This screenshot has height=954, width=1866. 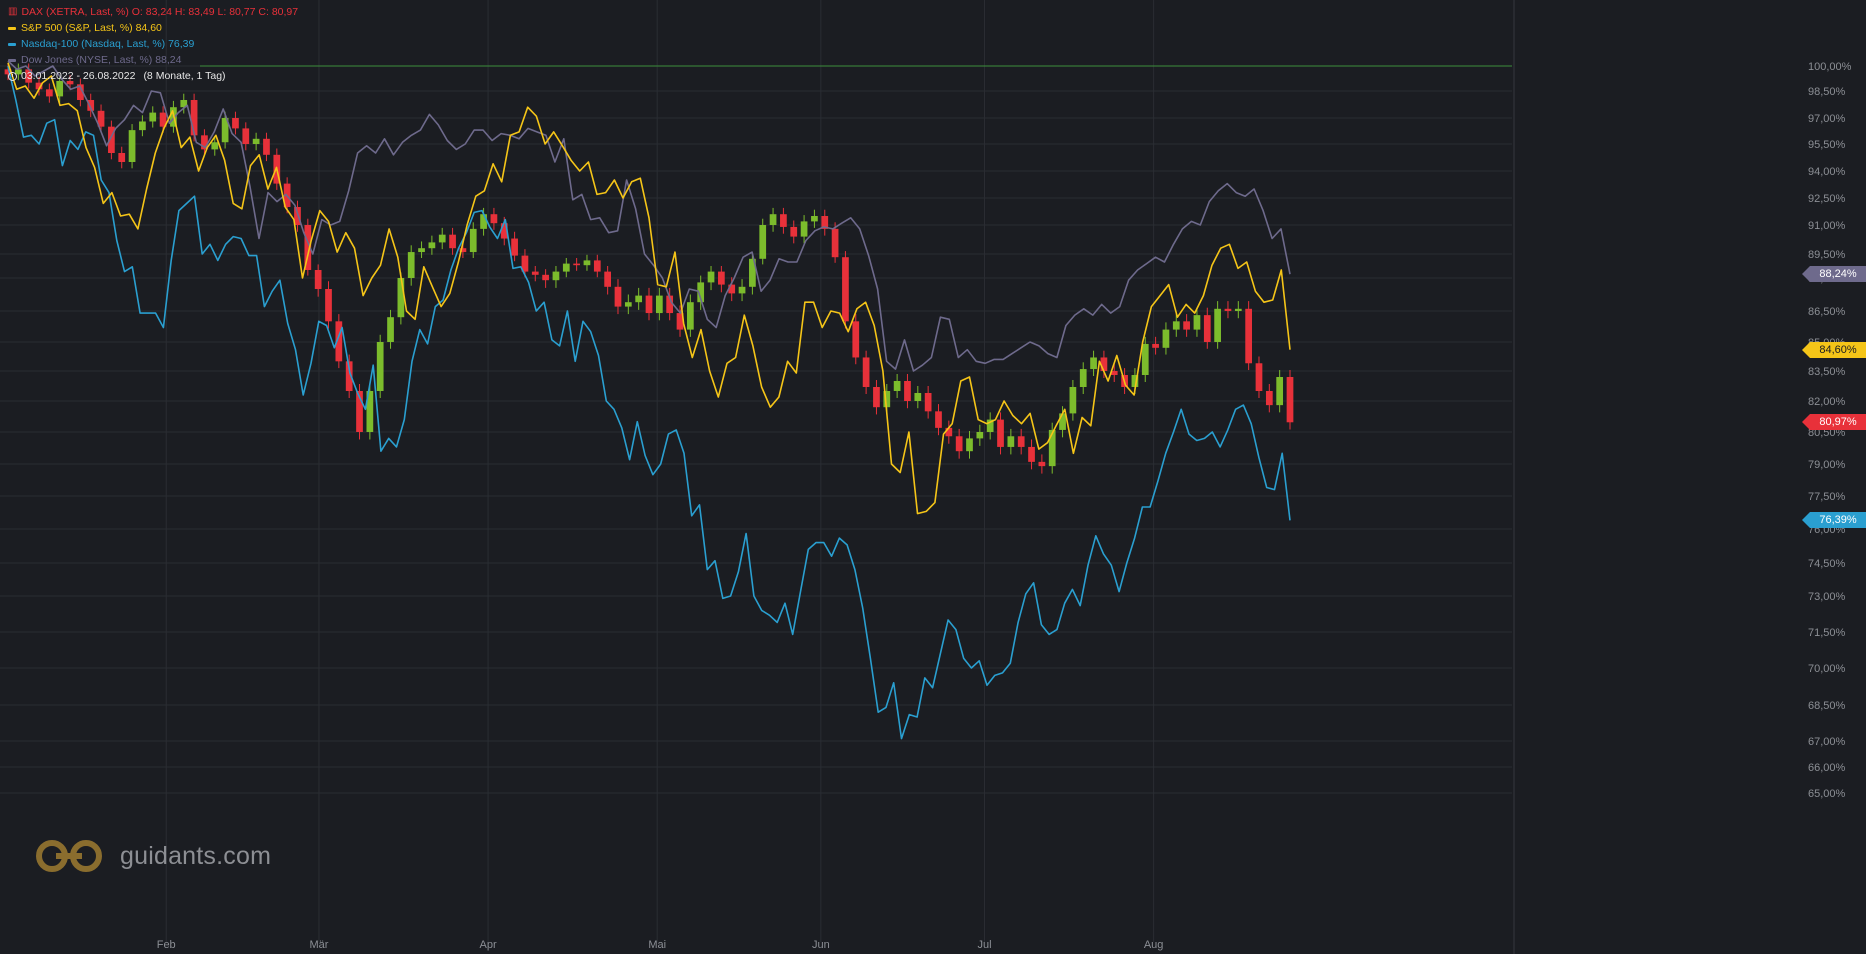 I want to click on y-tick-label: 79,00%, so click(x=1827, y=465).